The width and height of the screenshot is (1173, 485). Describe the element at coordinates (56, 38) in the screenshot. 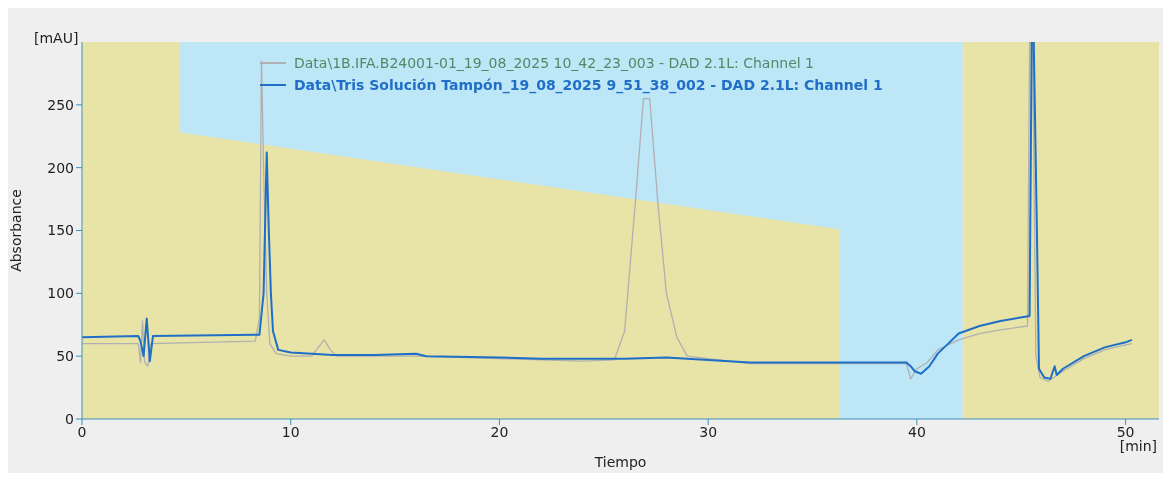

I see `text: [mAU]` at that location.